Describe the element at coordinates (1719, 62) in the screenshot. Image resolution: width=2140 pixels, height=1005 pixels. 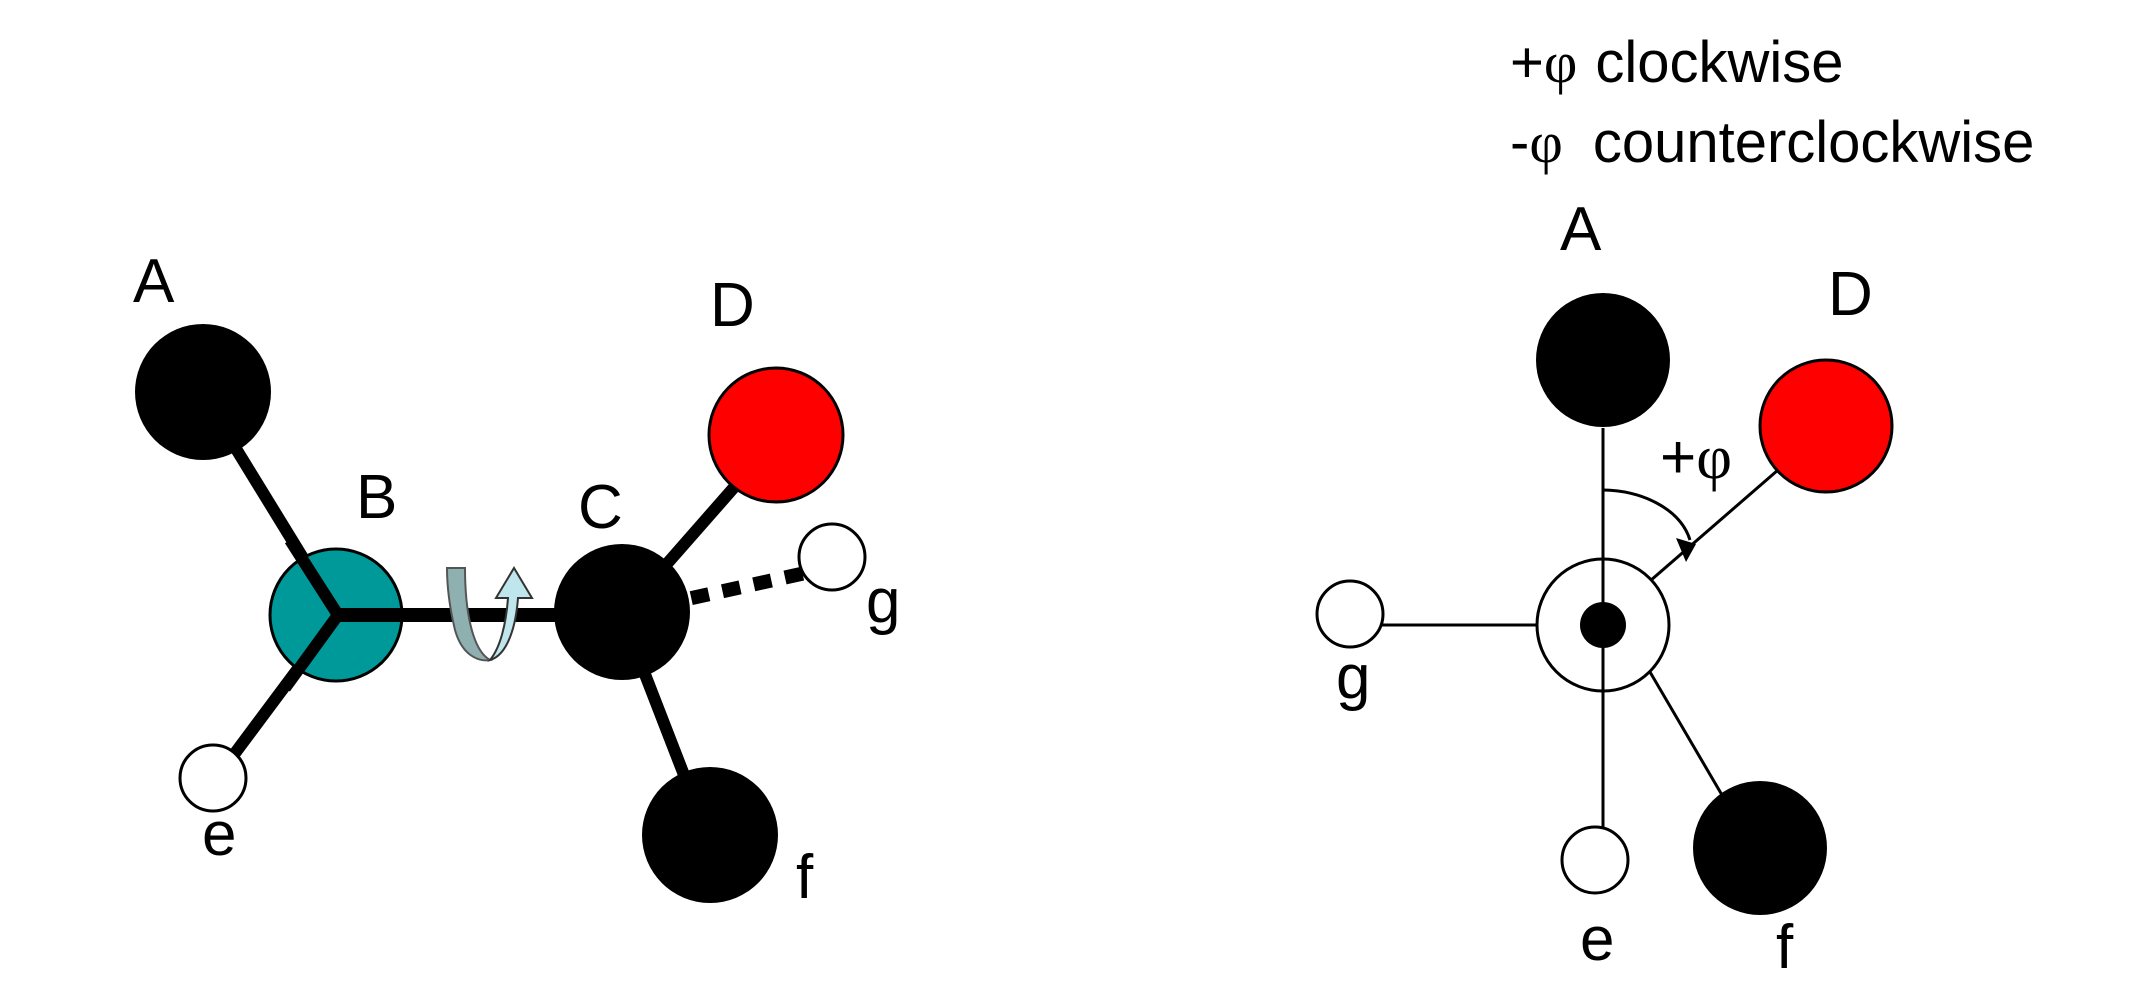
I see `legend-clockwise-text: clockwise` at that location.